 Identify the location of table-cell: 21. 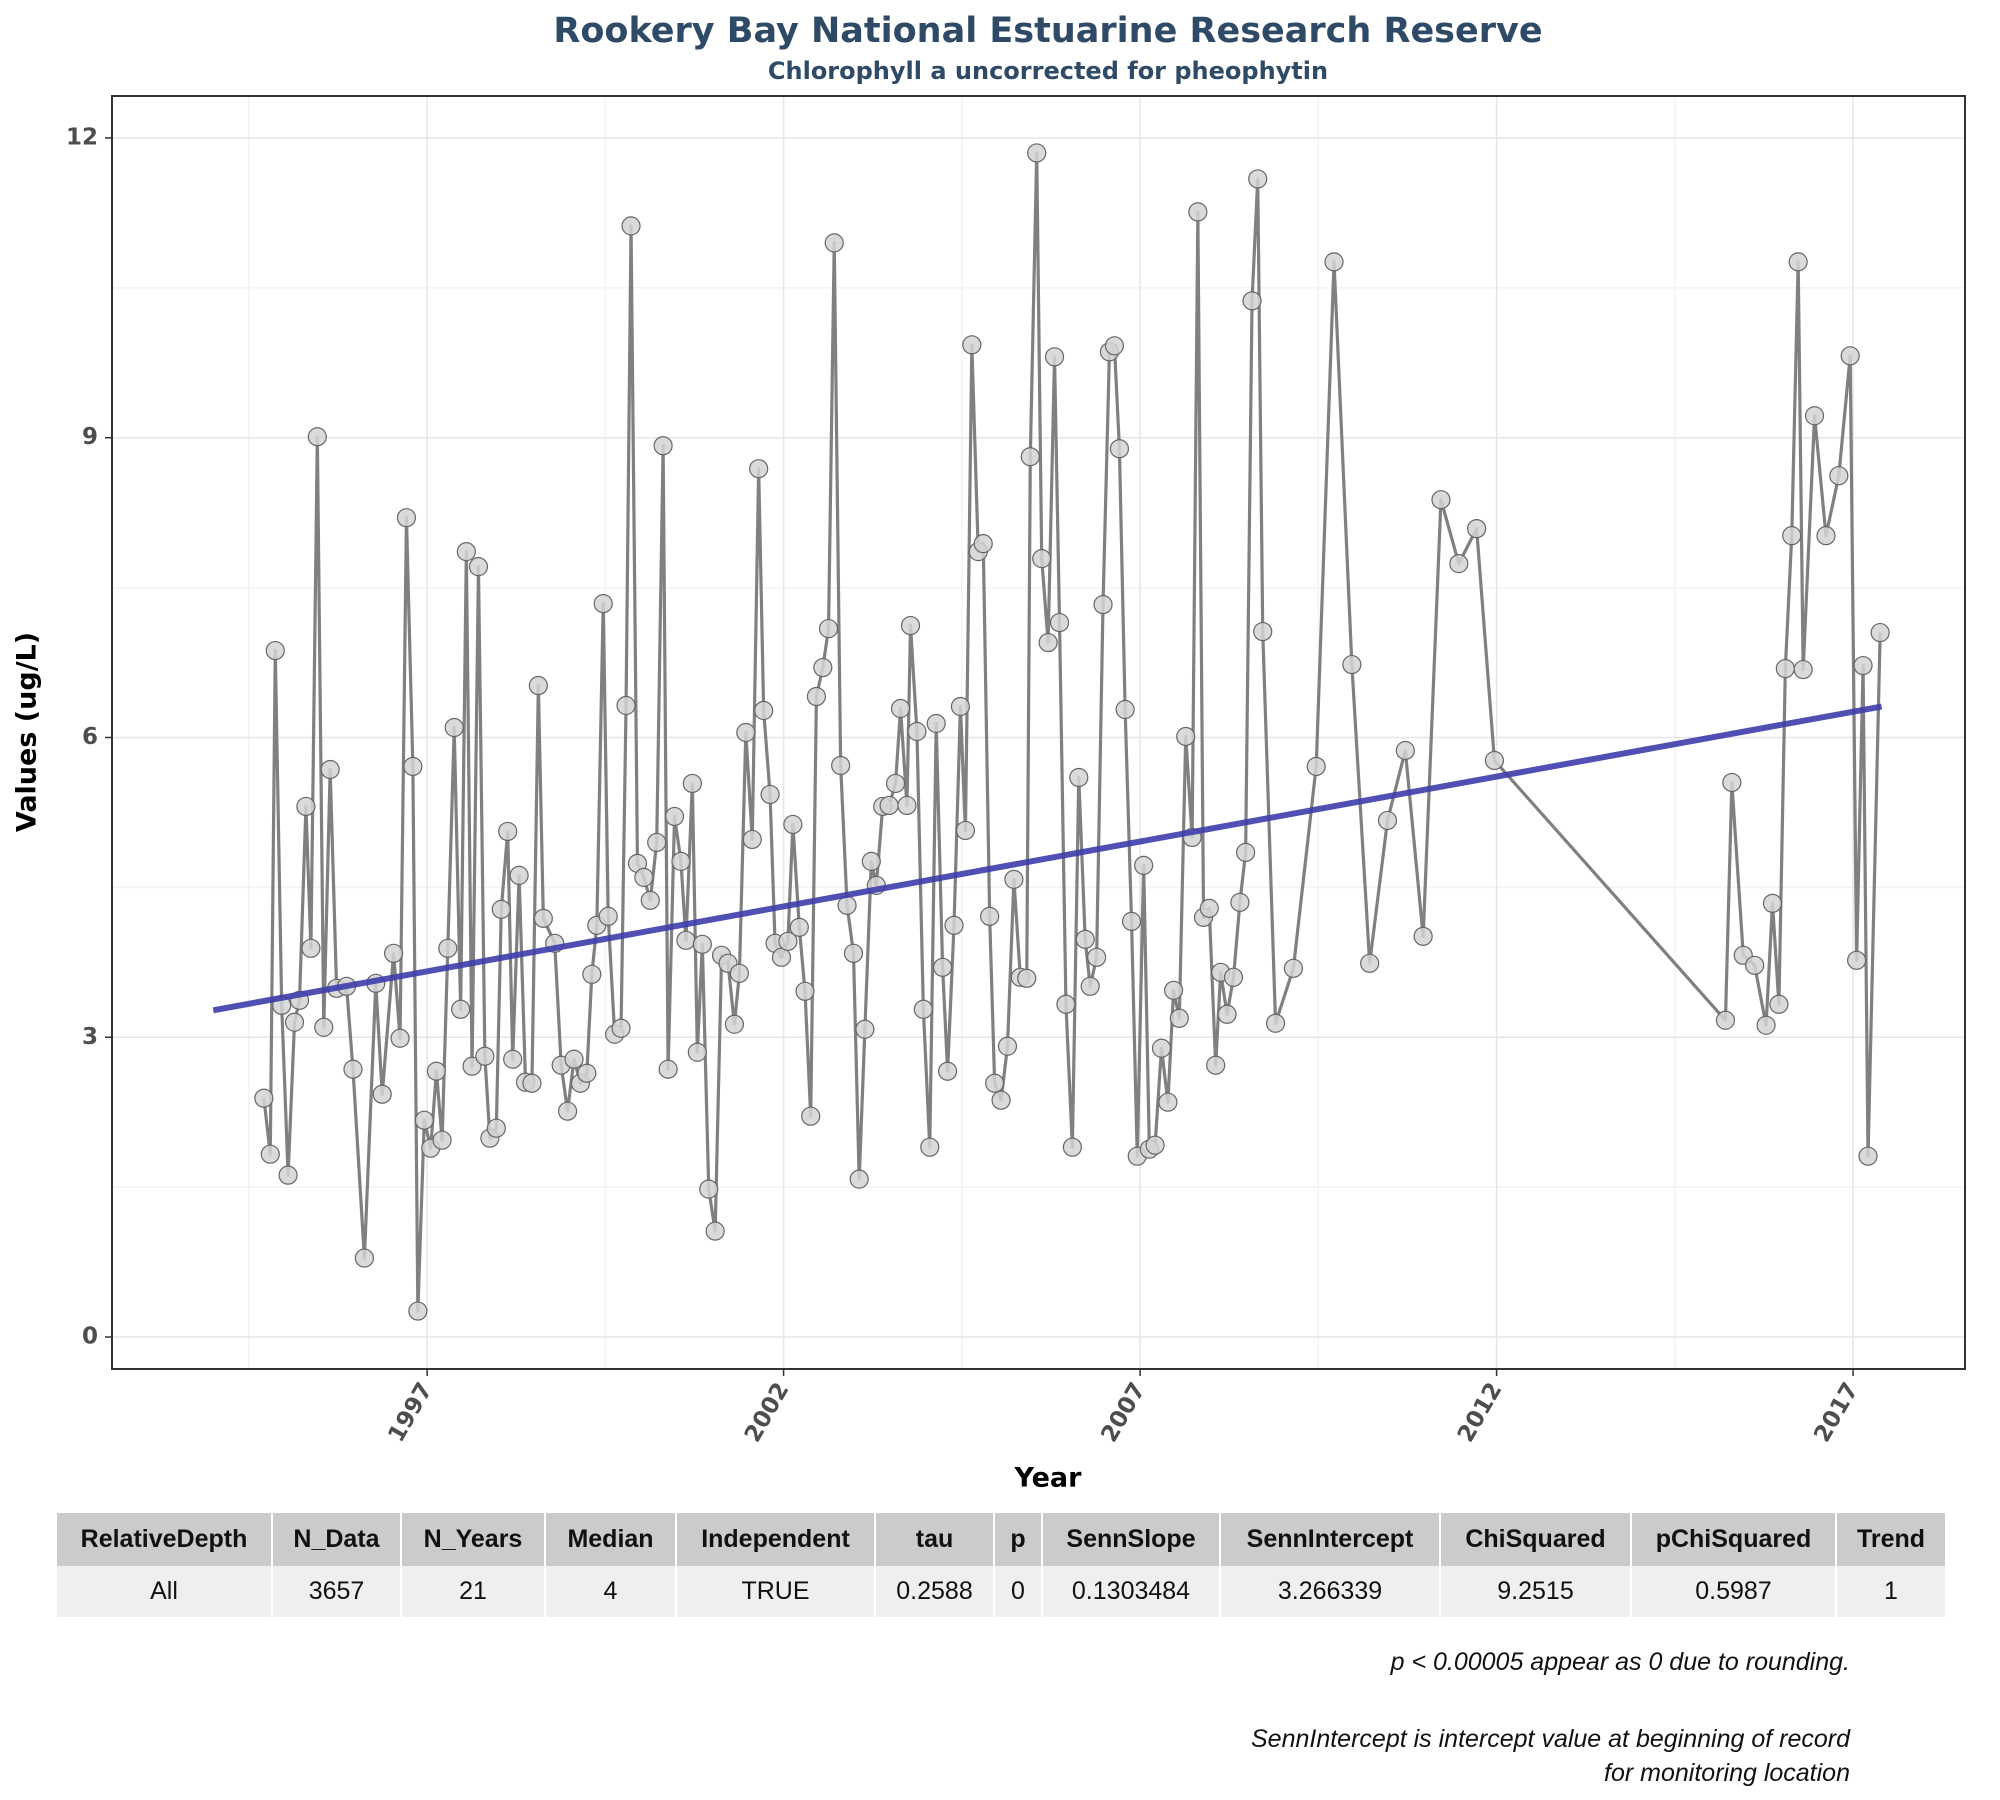
(473, 1591).